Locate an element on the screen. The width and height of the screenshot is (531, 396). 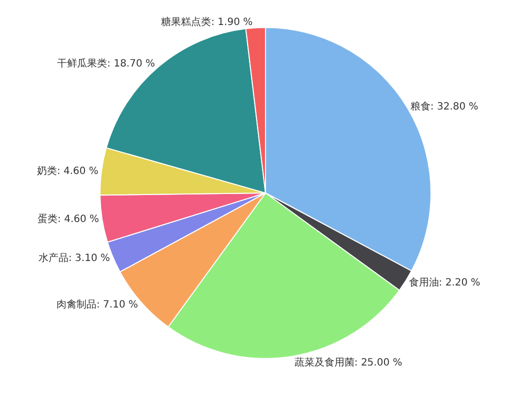
slice-label: 水产品: 3.10 % is located at coordinates (74, 258).